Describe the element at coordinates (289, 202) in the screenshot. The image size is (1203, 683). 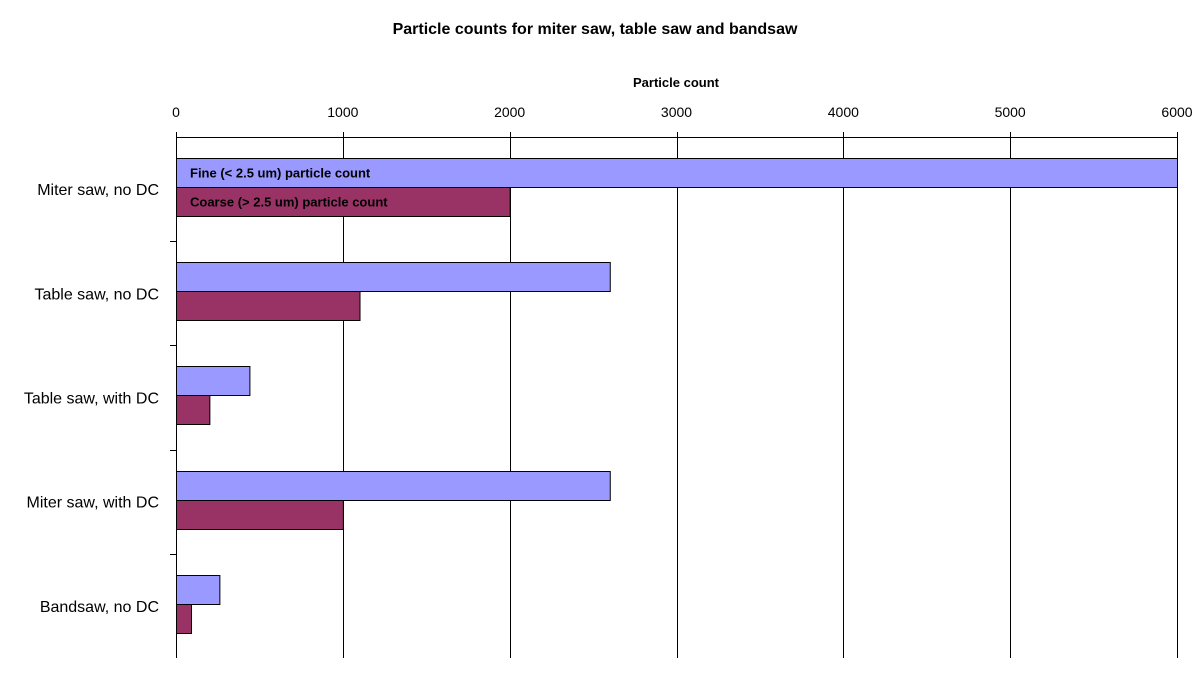
I see `series-label-coarse: Coarse (> 2.5 um) particle count` at that location.